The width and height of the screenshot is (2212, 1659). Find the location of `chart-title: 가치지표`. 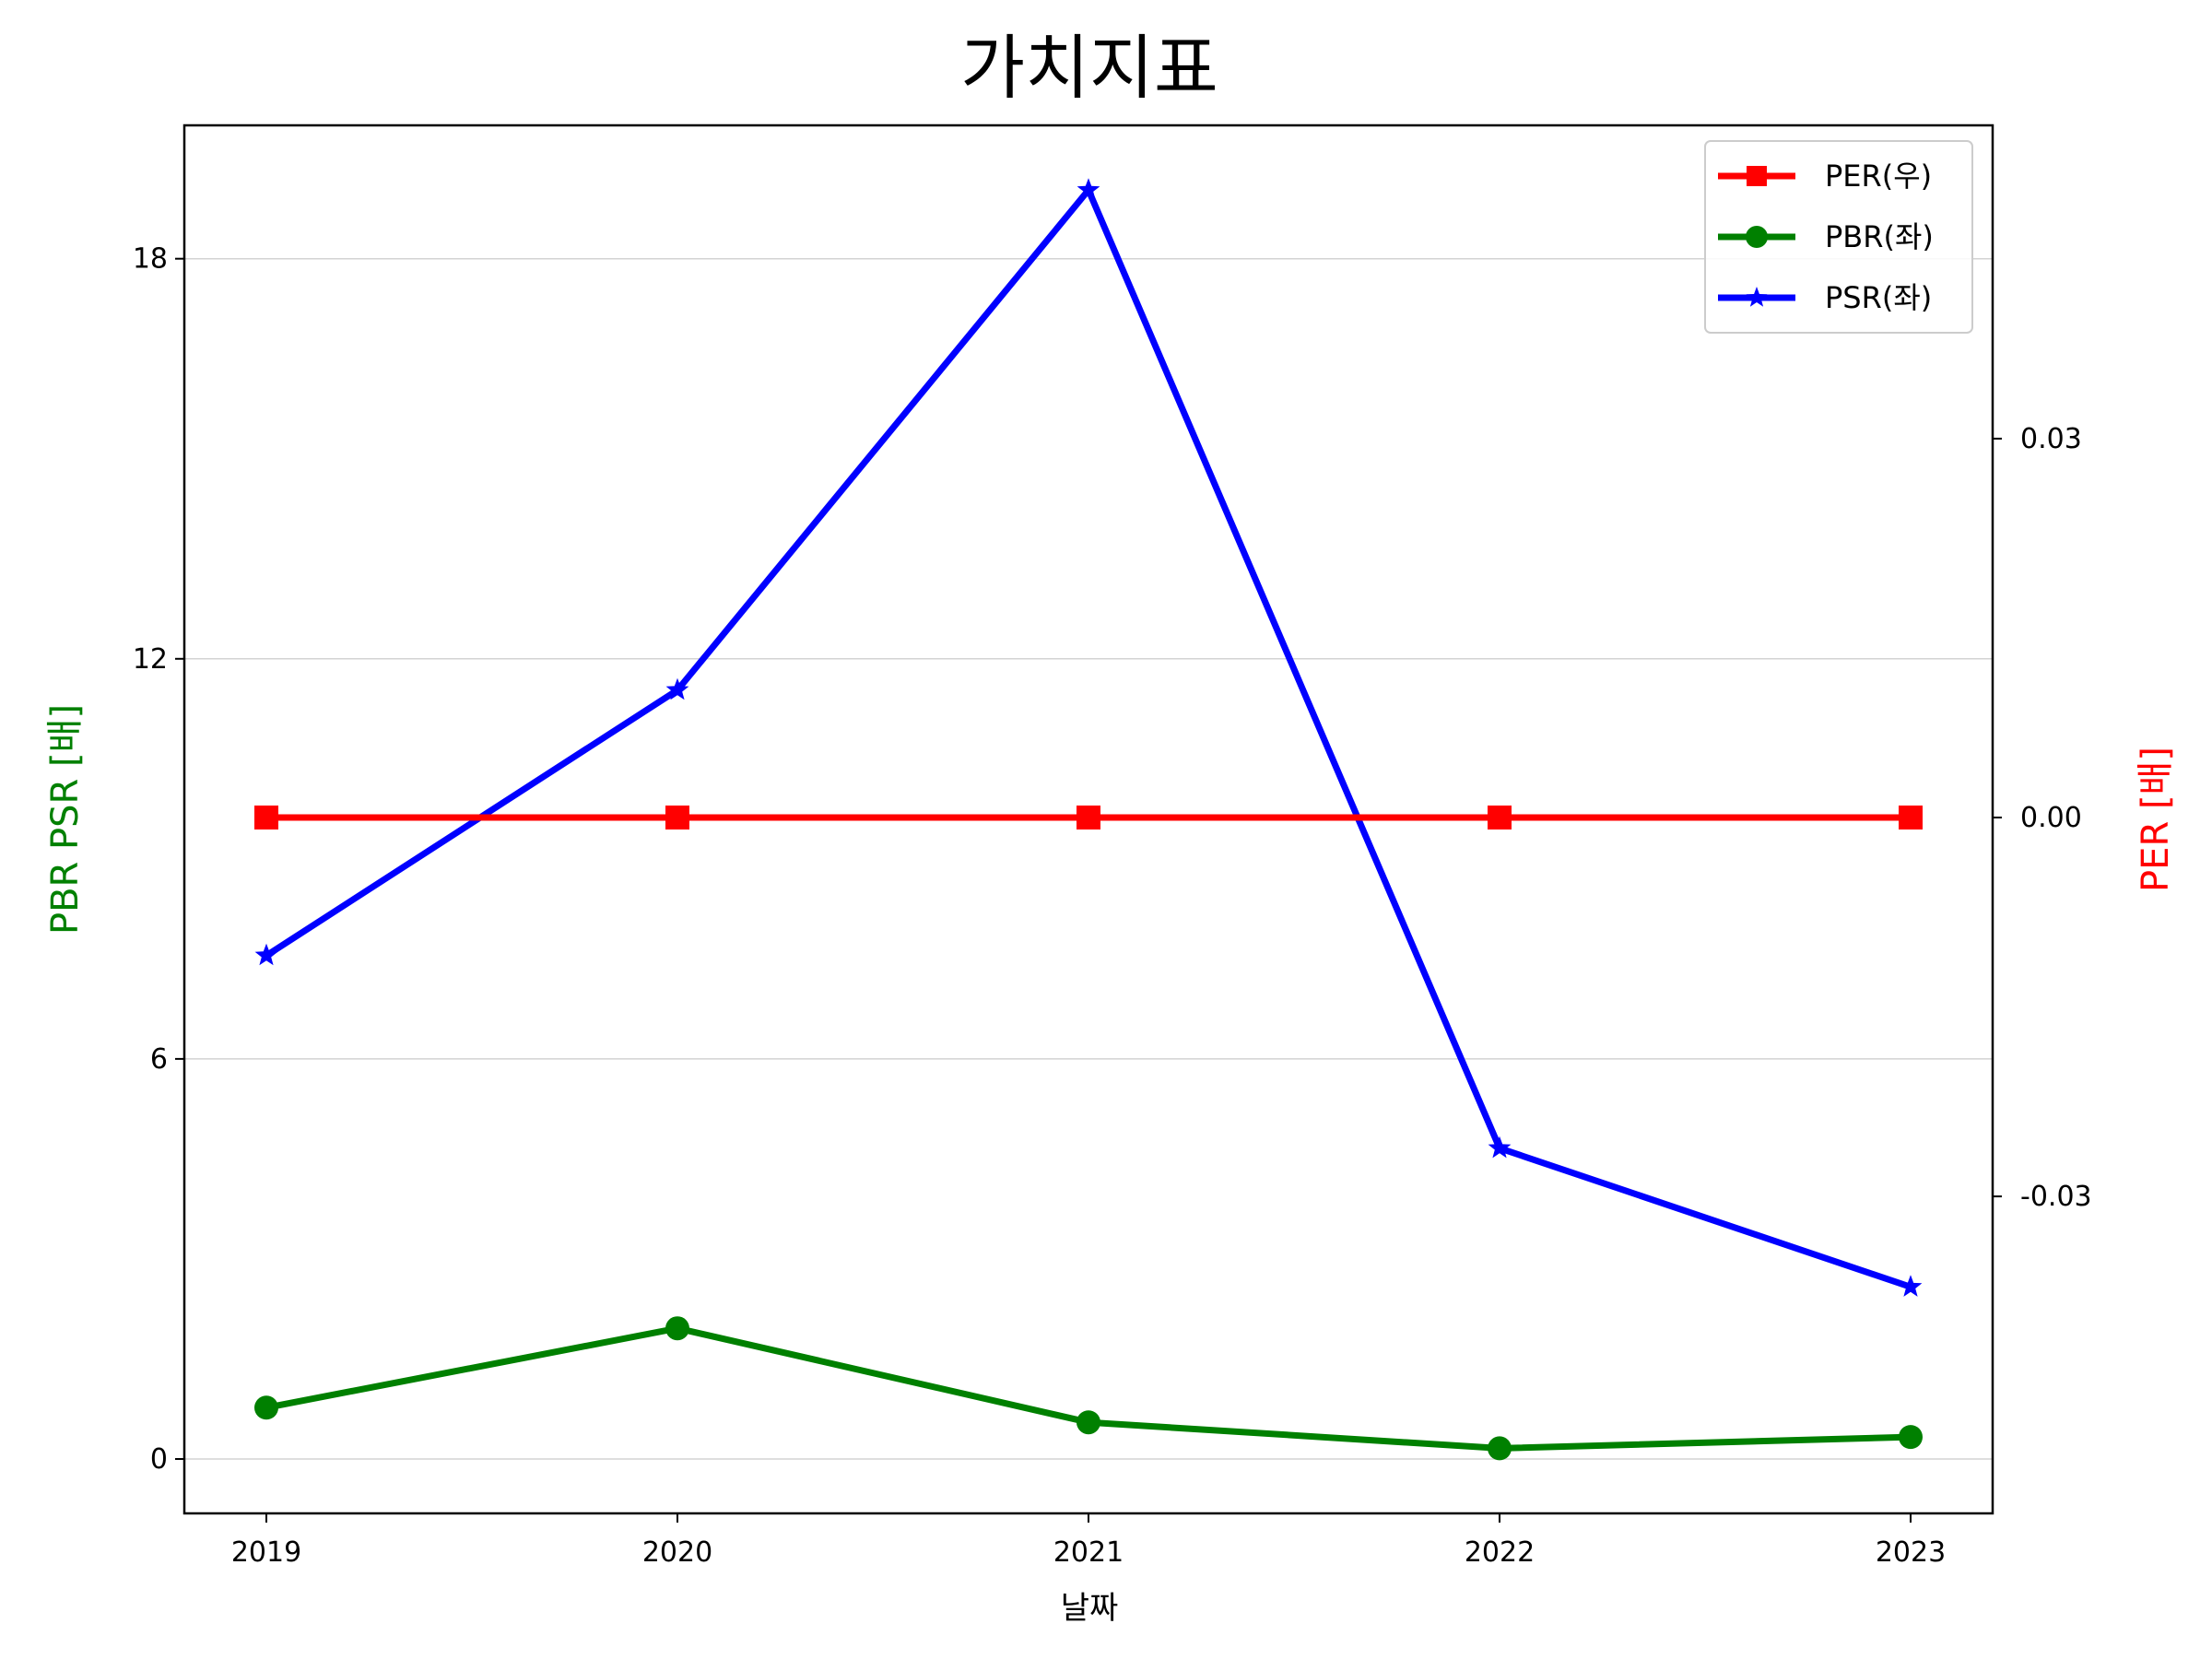

chart-title: 가치지표 is located at coordinates (1089, 68).